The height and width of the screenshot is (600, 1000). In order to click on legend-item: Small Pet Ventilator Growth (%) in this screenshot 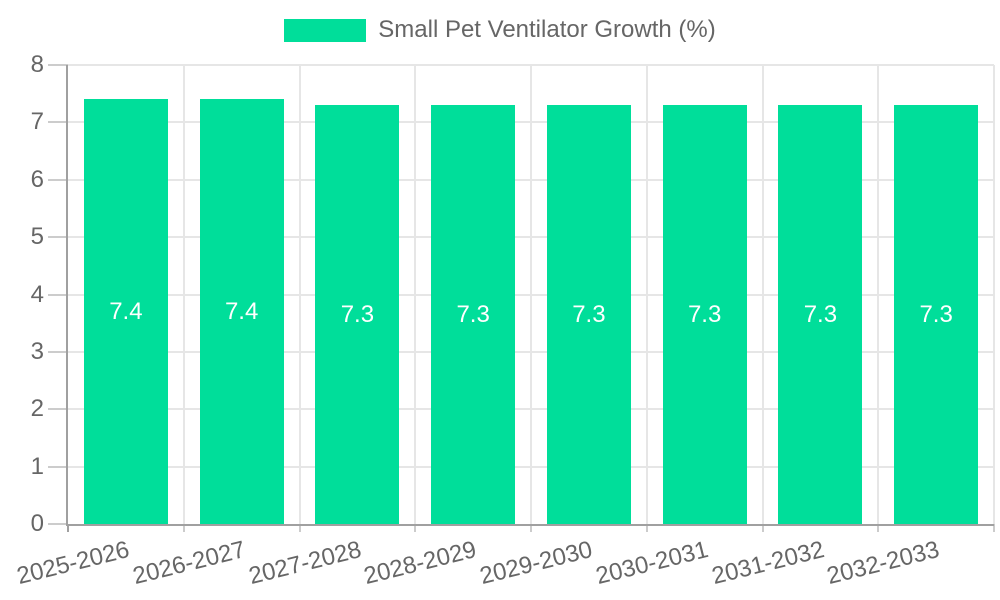, I will do `click(500, 30)`.